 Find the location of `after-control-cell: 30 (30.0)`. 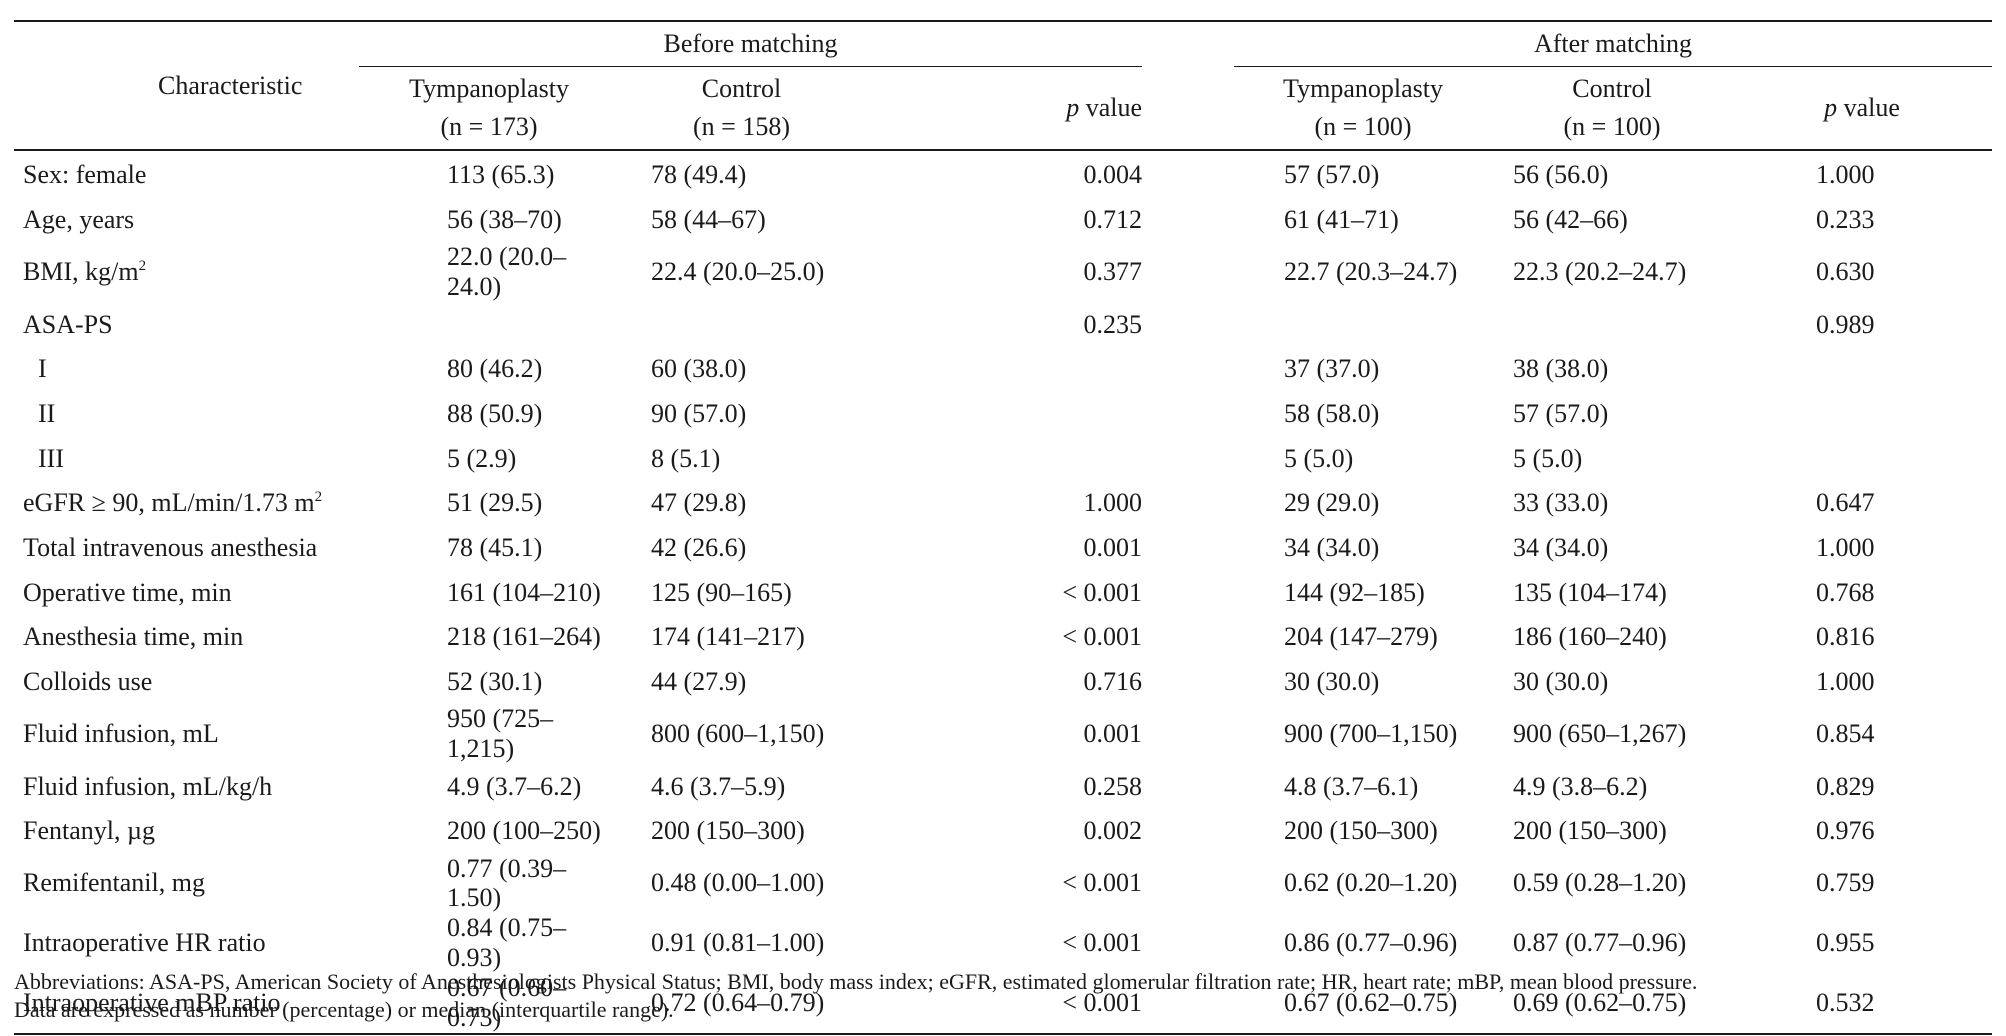

after-control-cell: 30 (30.0) is located at coordinates (1612, 682).